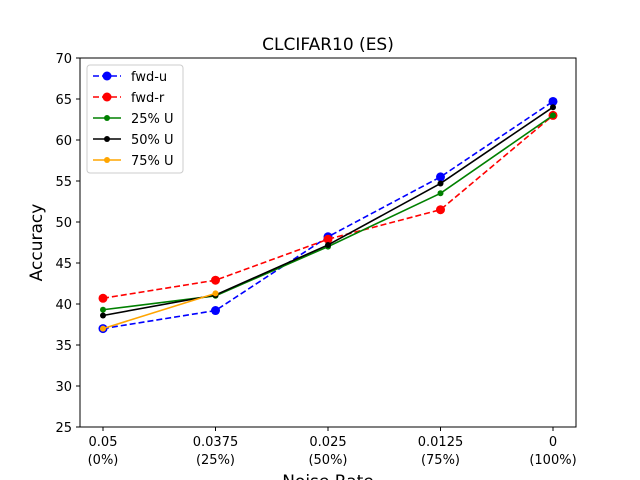 The image size is (640, 480). What do you see at coordinates (63, 264) in the screenshot?
I see `y-tick-label: 45` at bounding box center [63, 264].